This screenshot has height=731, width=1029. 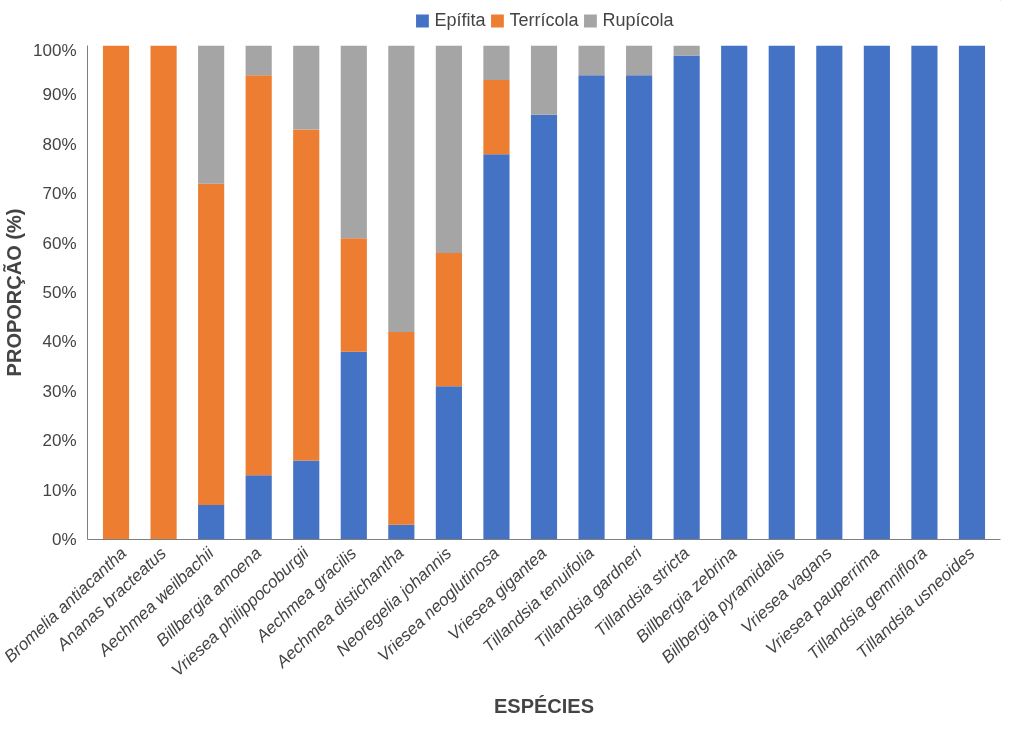 What do you see at coordinates (59, 342) in the screenshot?
I see `y-tick-label: 40%` at bounding box center [59, 342].